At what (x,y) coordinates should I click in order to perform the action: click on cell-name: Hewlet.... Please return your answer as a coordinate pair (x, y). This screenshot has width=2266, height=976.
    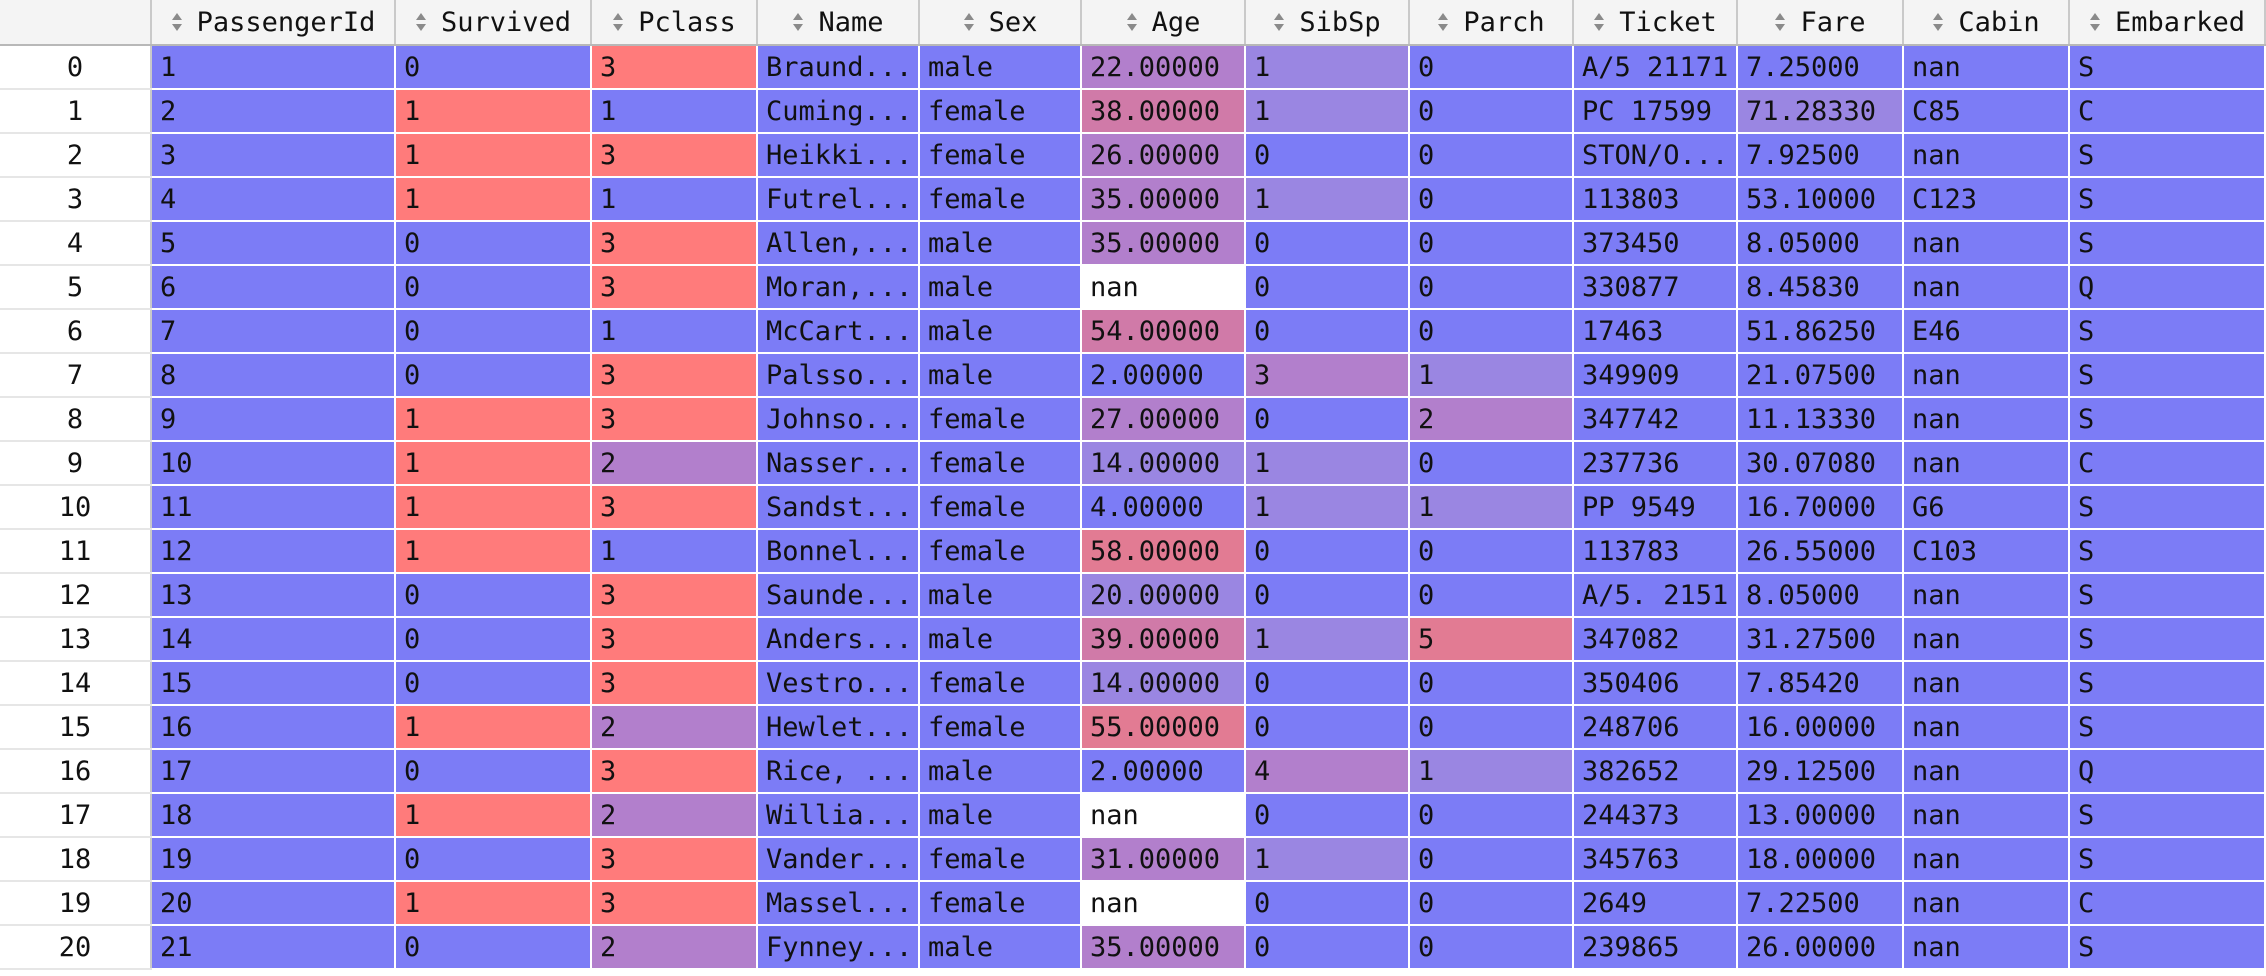
    Looking at the image, I should click on (839, 727).